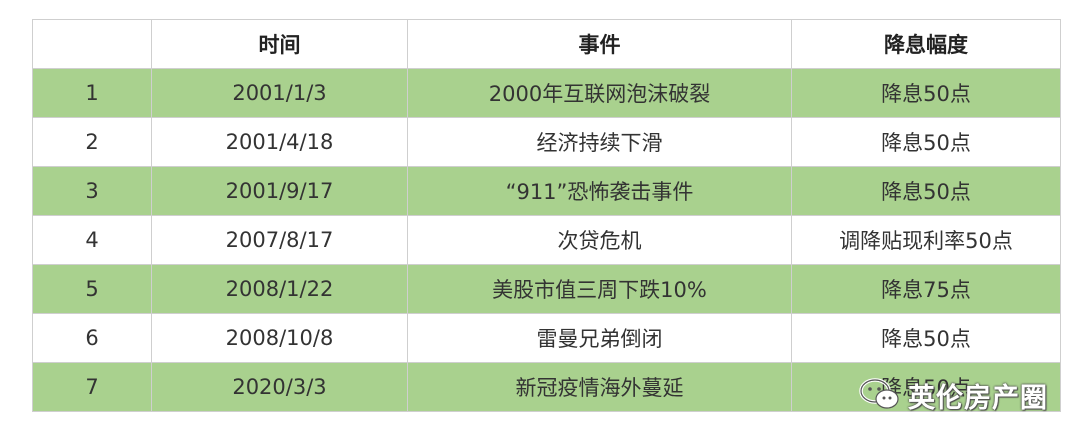 This screenshot has width=1080, height=441. What do you see at coordinates (92, 93) in the screenshot?
I see `cell-index: 1` at bounding box center [92, 93].